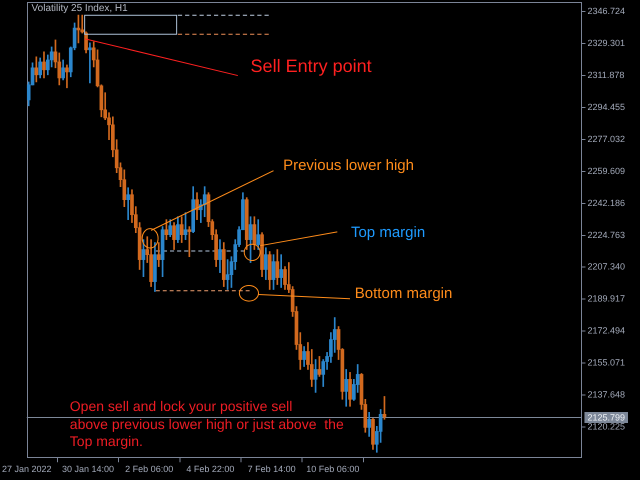  I want to click on y-tick-label: 2277.032, so click(606, 139).